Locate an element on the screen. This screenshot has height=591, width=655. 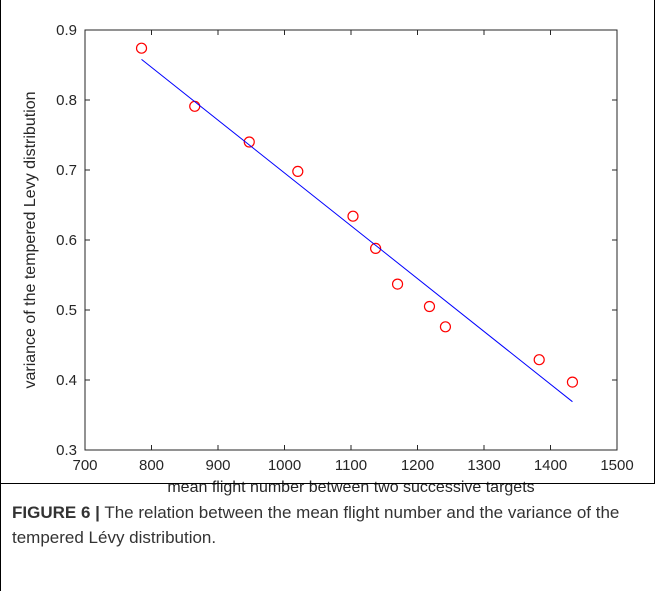
x-tick-label: 1000 is located at coordinates (284, 465).